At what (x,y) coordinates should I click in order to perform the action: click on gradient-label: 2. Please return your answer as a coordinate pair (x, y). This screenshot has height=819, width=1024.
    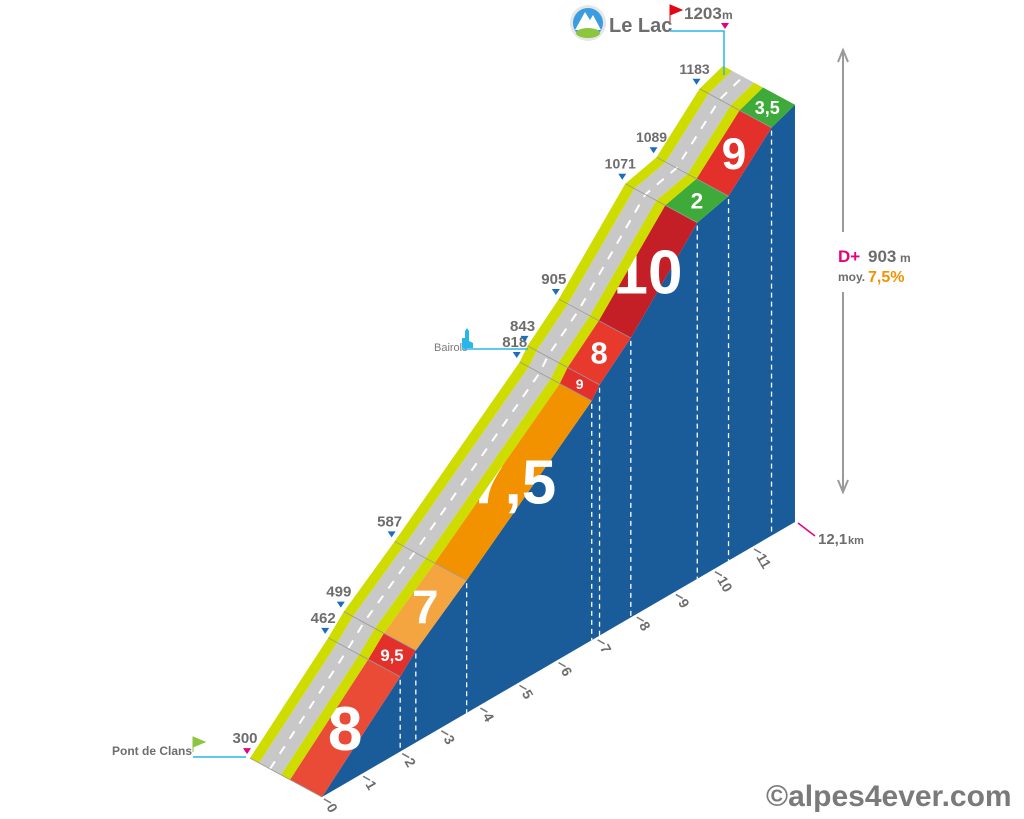
    Looking at the image, I should click on (697, 201).